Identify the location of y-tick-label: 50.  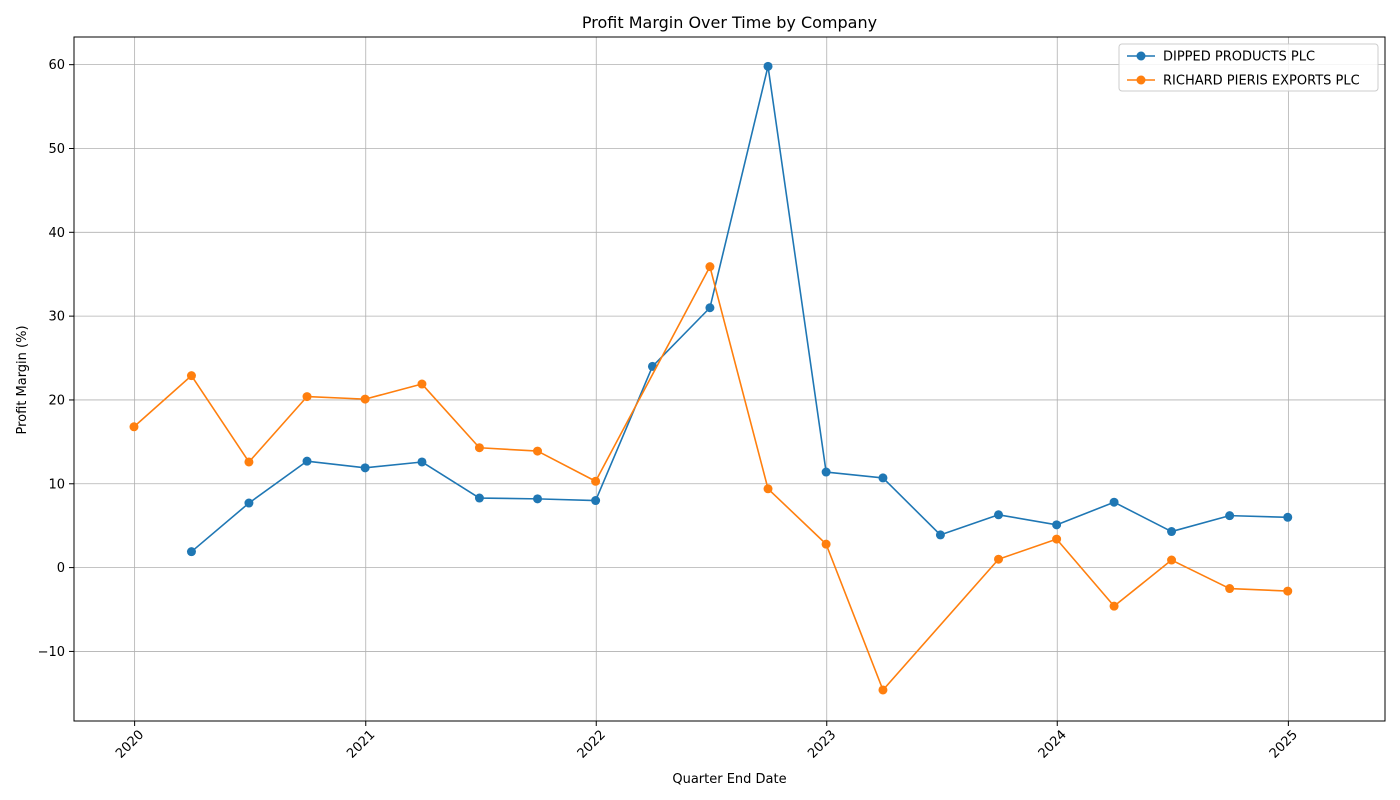
(56, 149).